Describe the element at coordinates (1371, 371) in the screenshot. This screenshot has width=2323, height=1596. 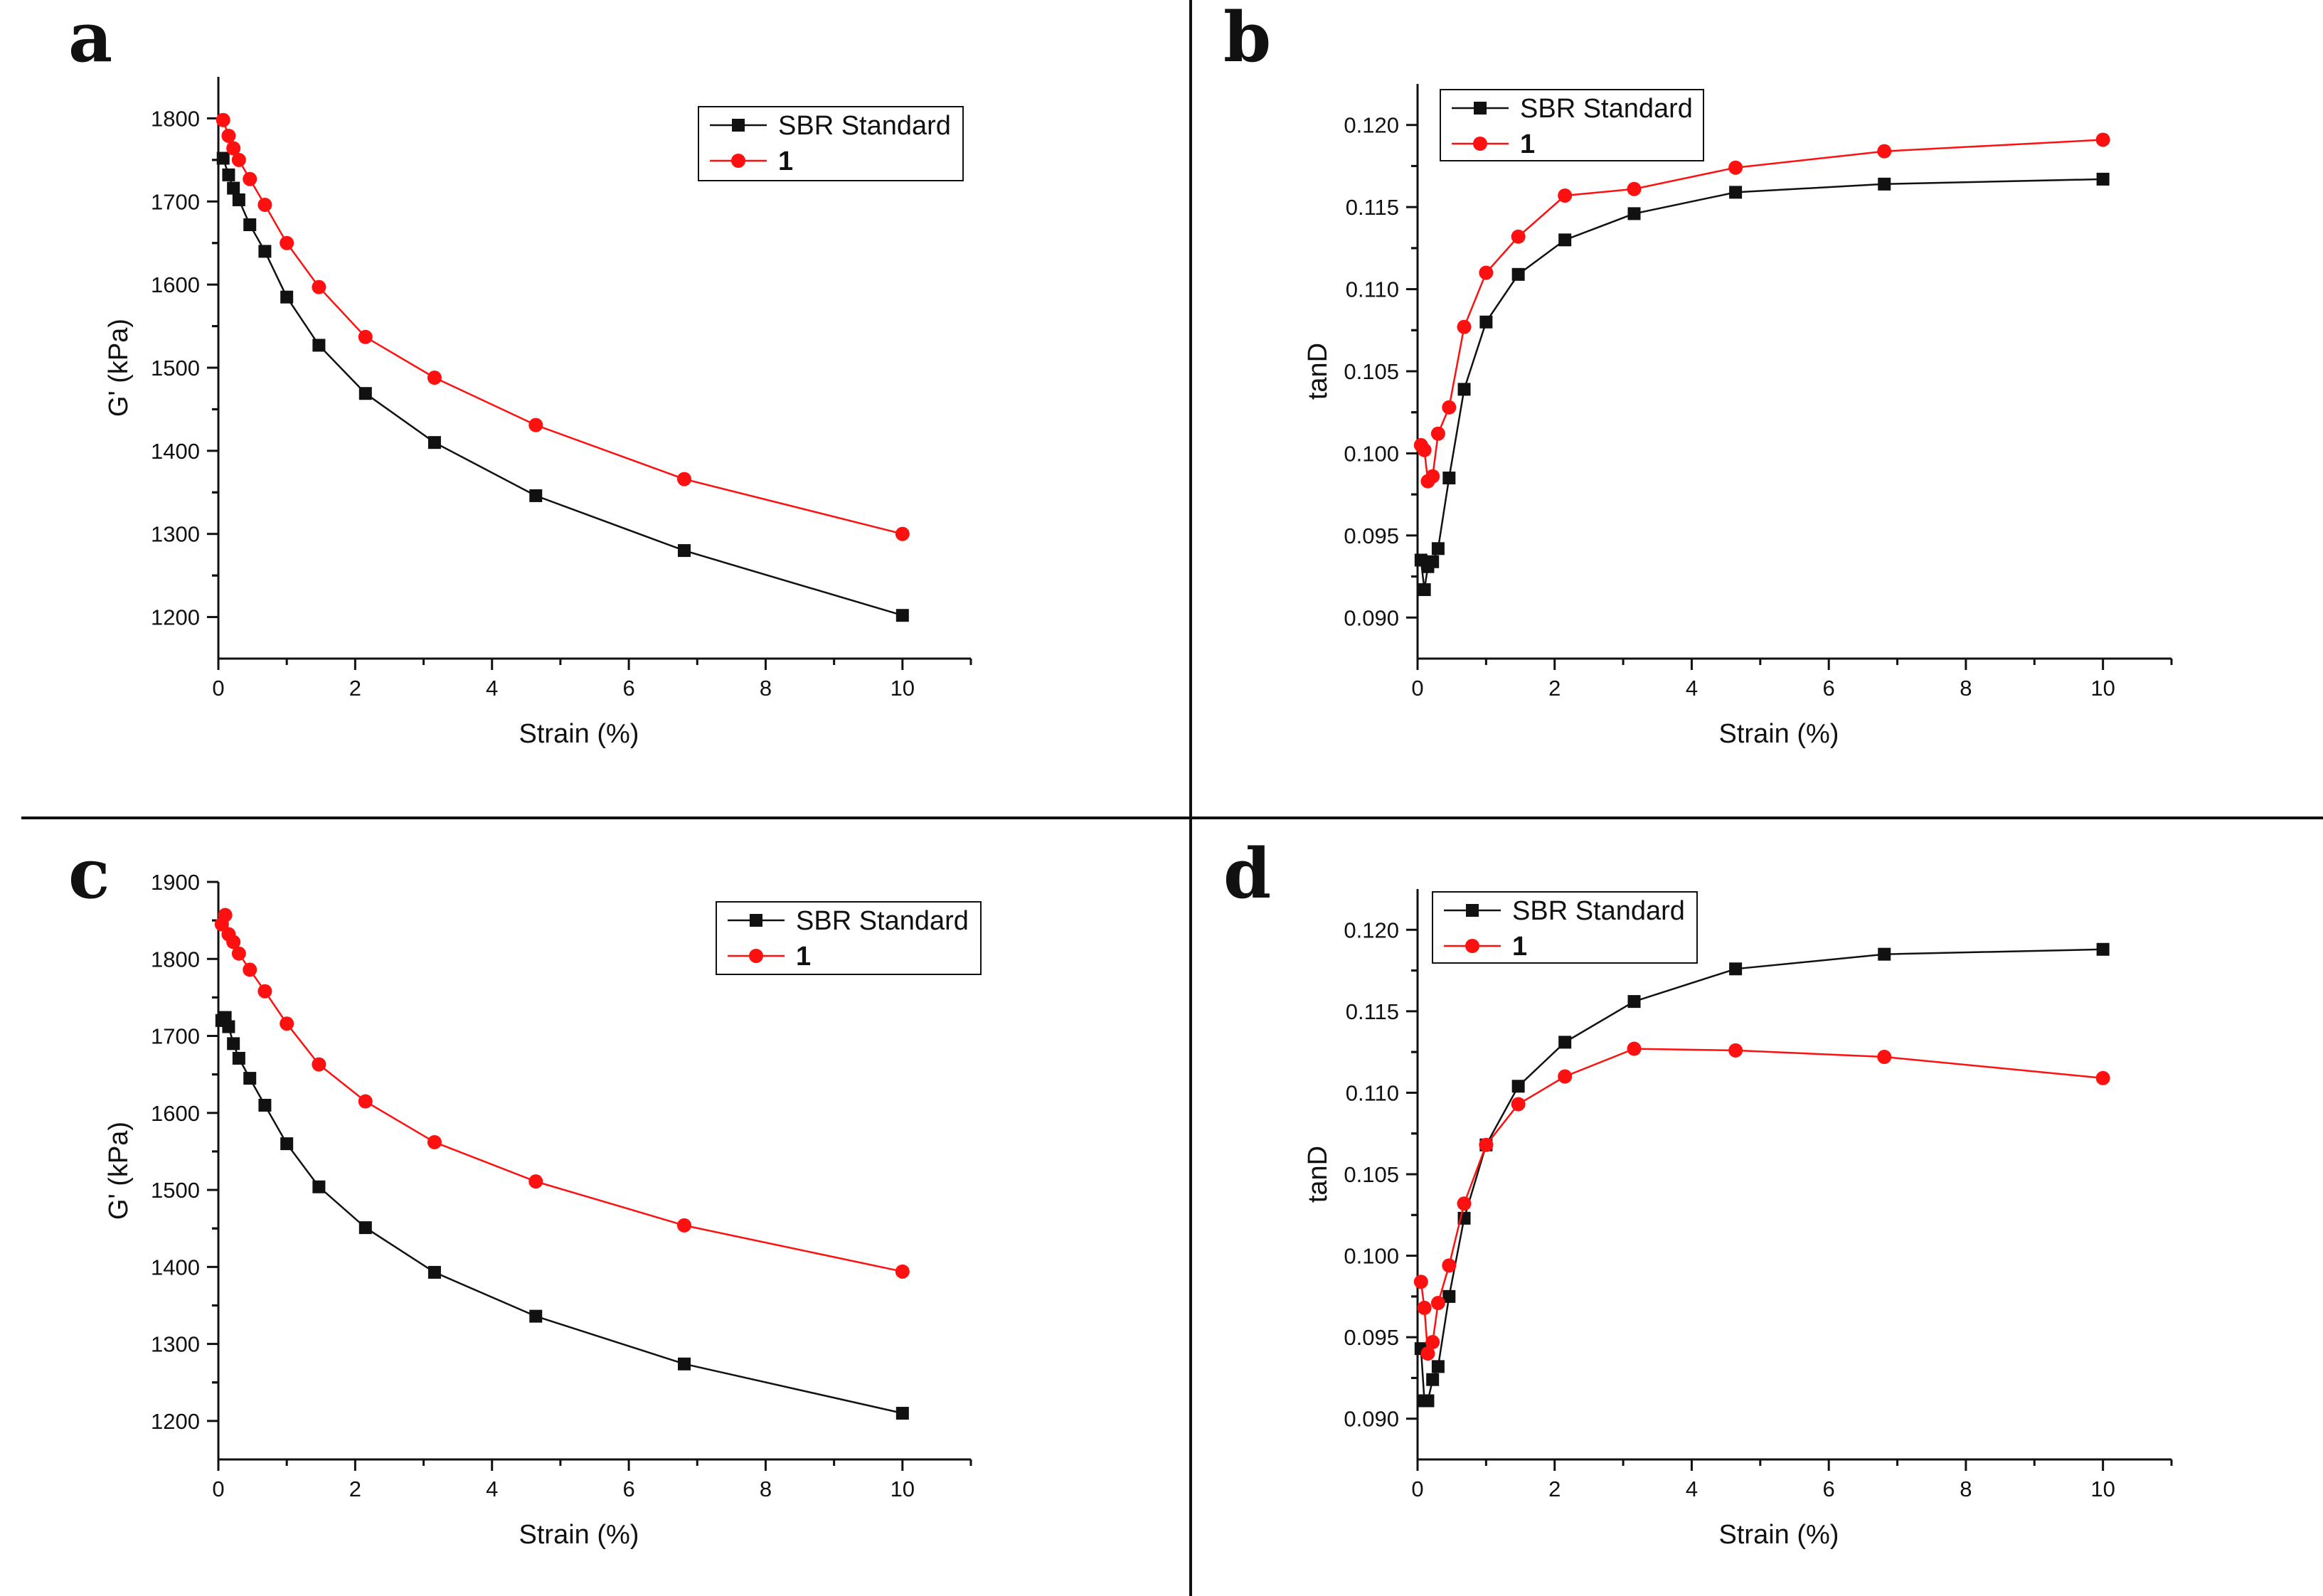
I see `y-tick-label: 0.105` at that location.